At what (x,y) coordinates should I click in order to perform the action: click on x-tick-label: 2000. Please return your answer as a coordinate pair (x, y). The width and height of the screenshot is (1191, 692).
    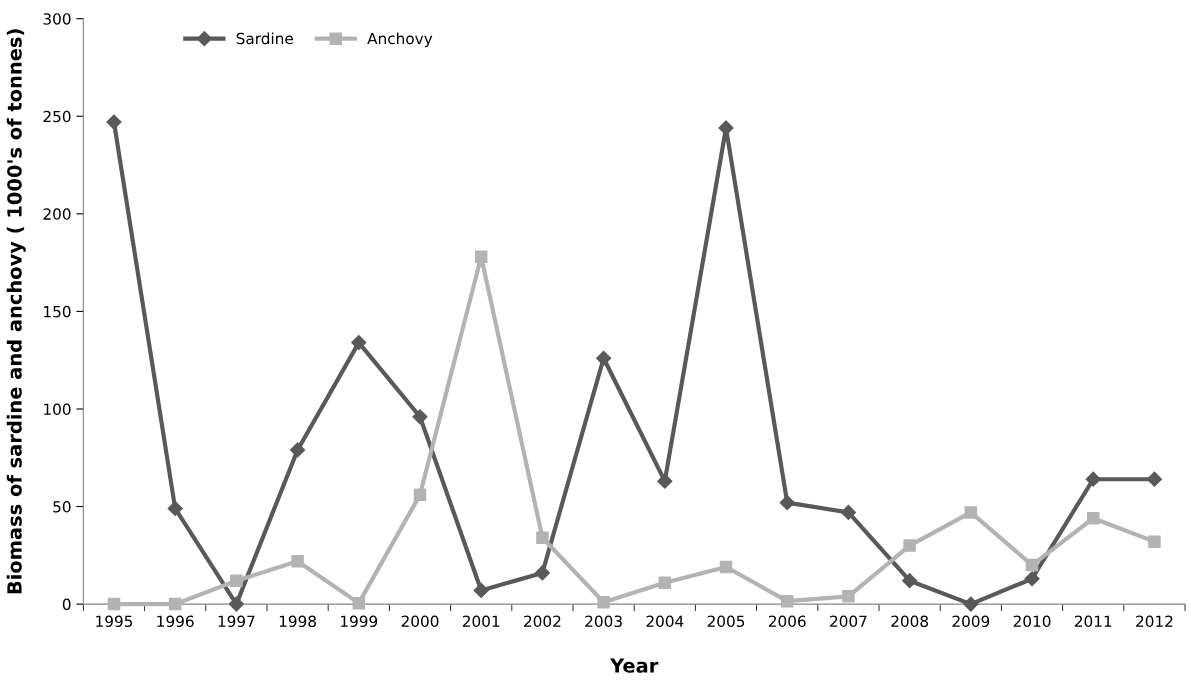
    Looking at the image, I should click on (420, 621).